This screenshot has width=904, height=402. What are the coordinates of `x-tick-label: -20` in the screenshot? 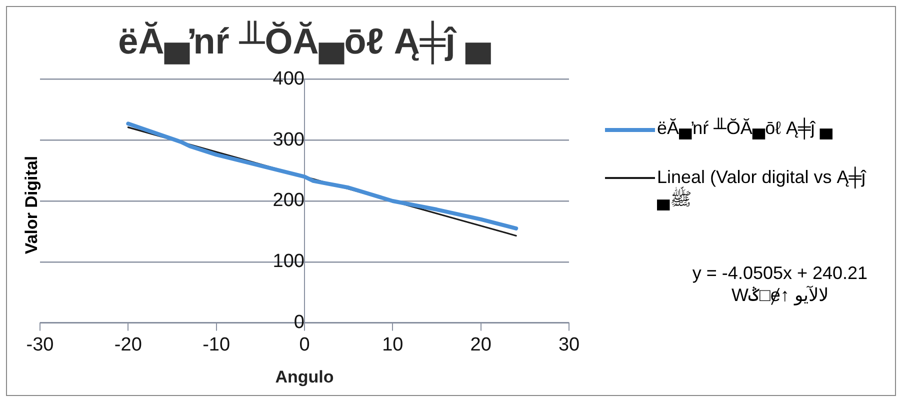 It's located at (128, 345).